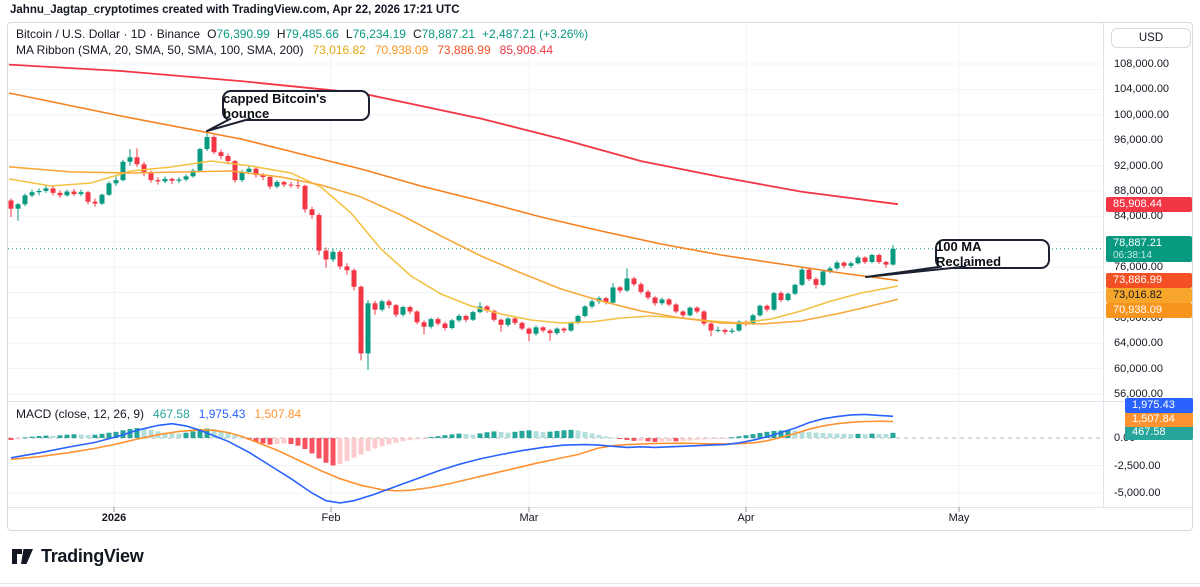  Describe the element at coordinates (281, 34) in the screenshot. I see `high-label: H` at that location.